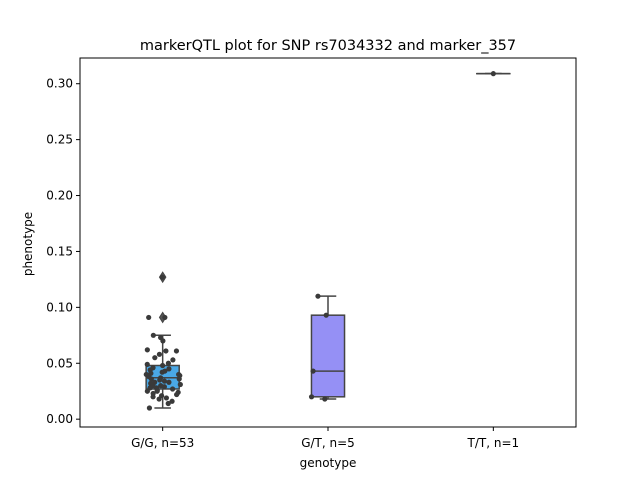 This screenshot has width=640, height=480. I want to click on x-axis: G/G, n=53 G/T, n=5 T/T, n=1, so click(325, 438).